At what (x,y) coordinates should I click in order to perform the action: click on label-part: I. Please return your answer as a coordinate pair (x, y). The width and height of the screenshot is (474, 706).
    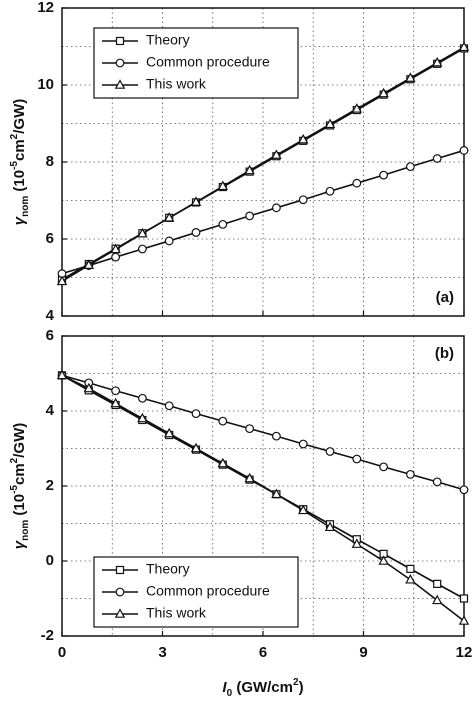
    Looking at the image, I should click on (224, 687).